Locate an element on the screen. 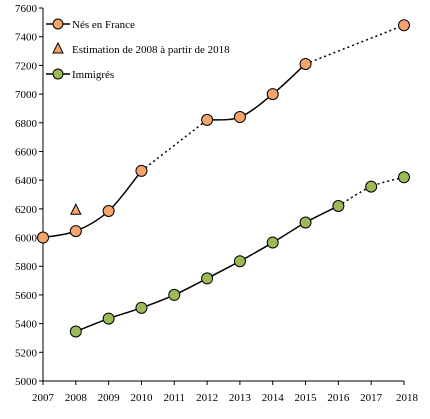 The image size is (430, 419). legend-label: Nés en France is located at coordinates (103, 25).